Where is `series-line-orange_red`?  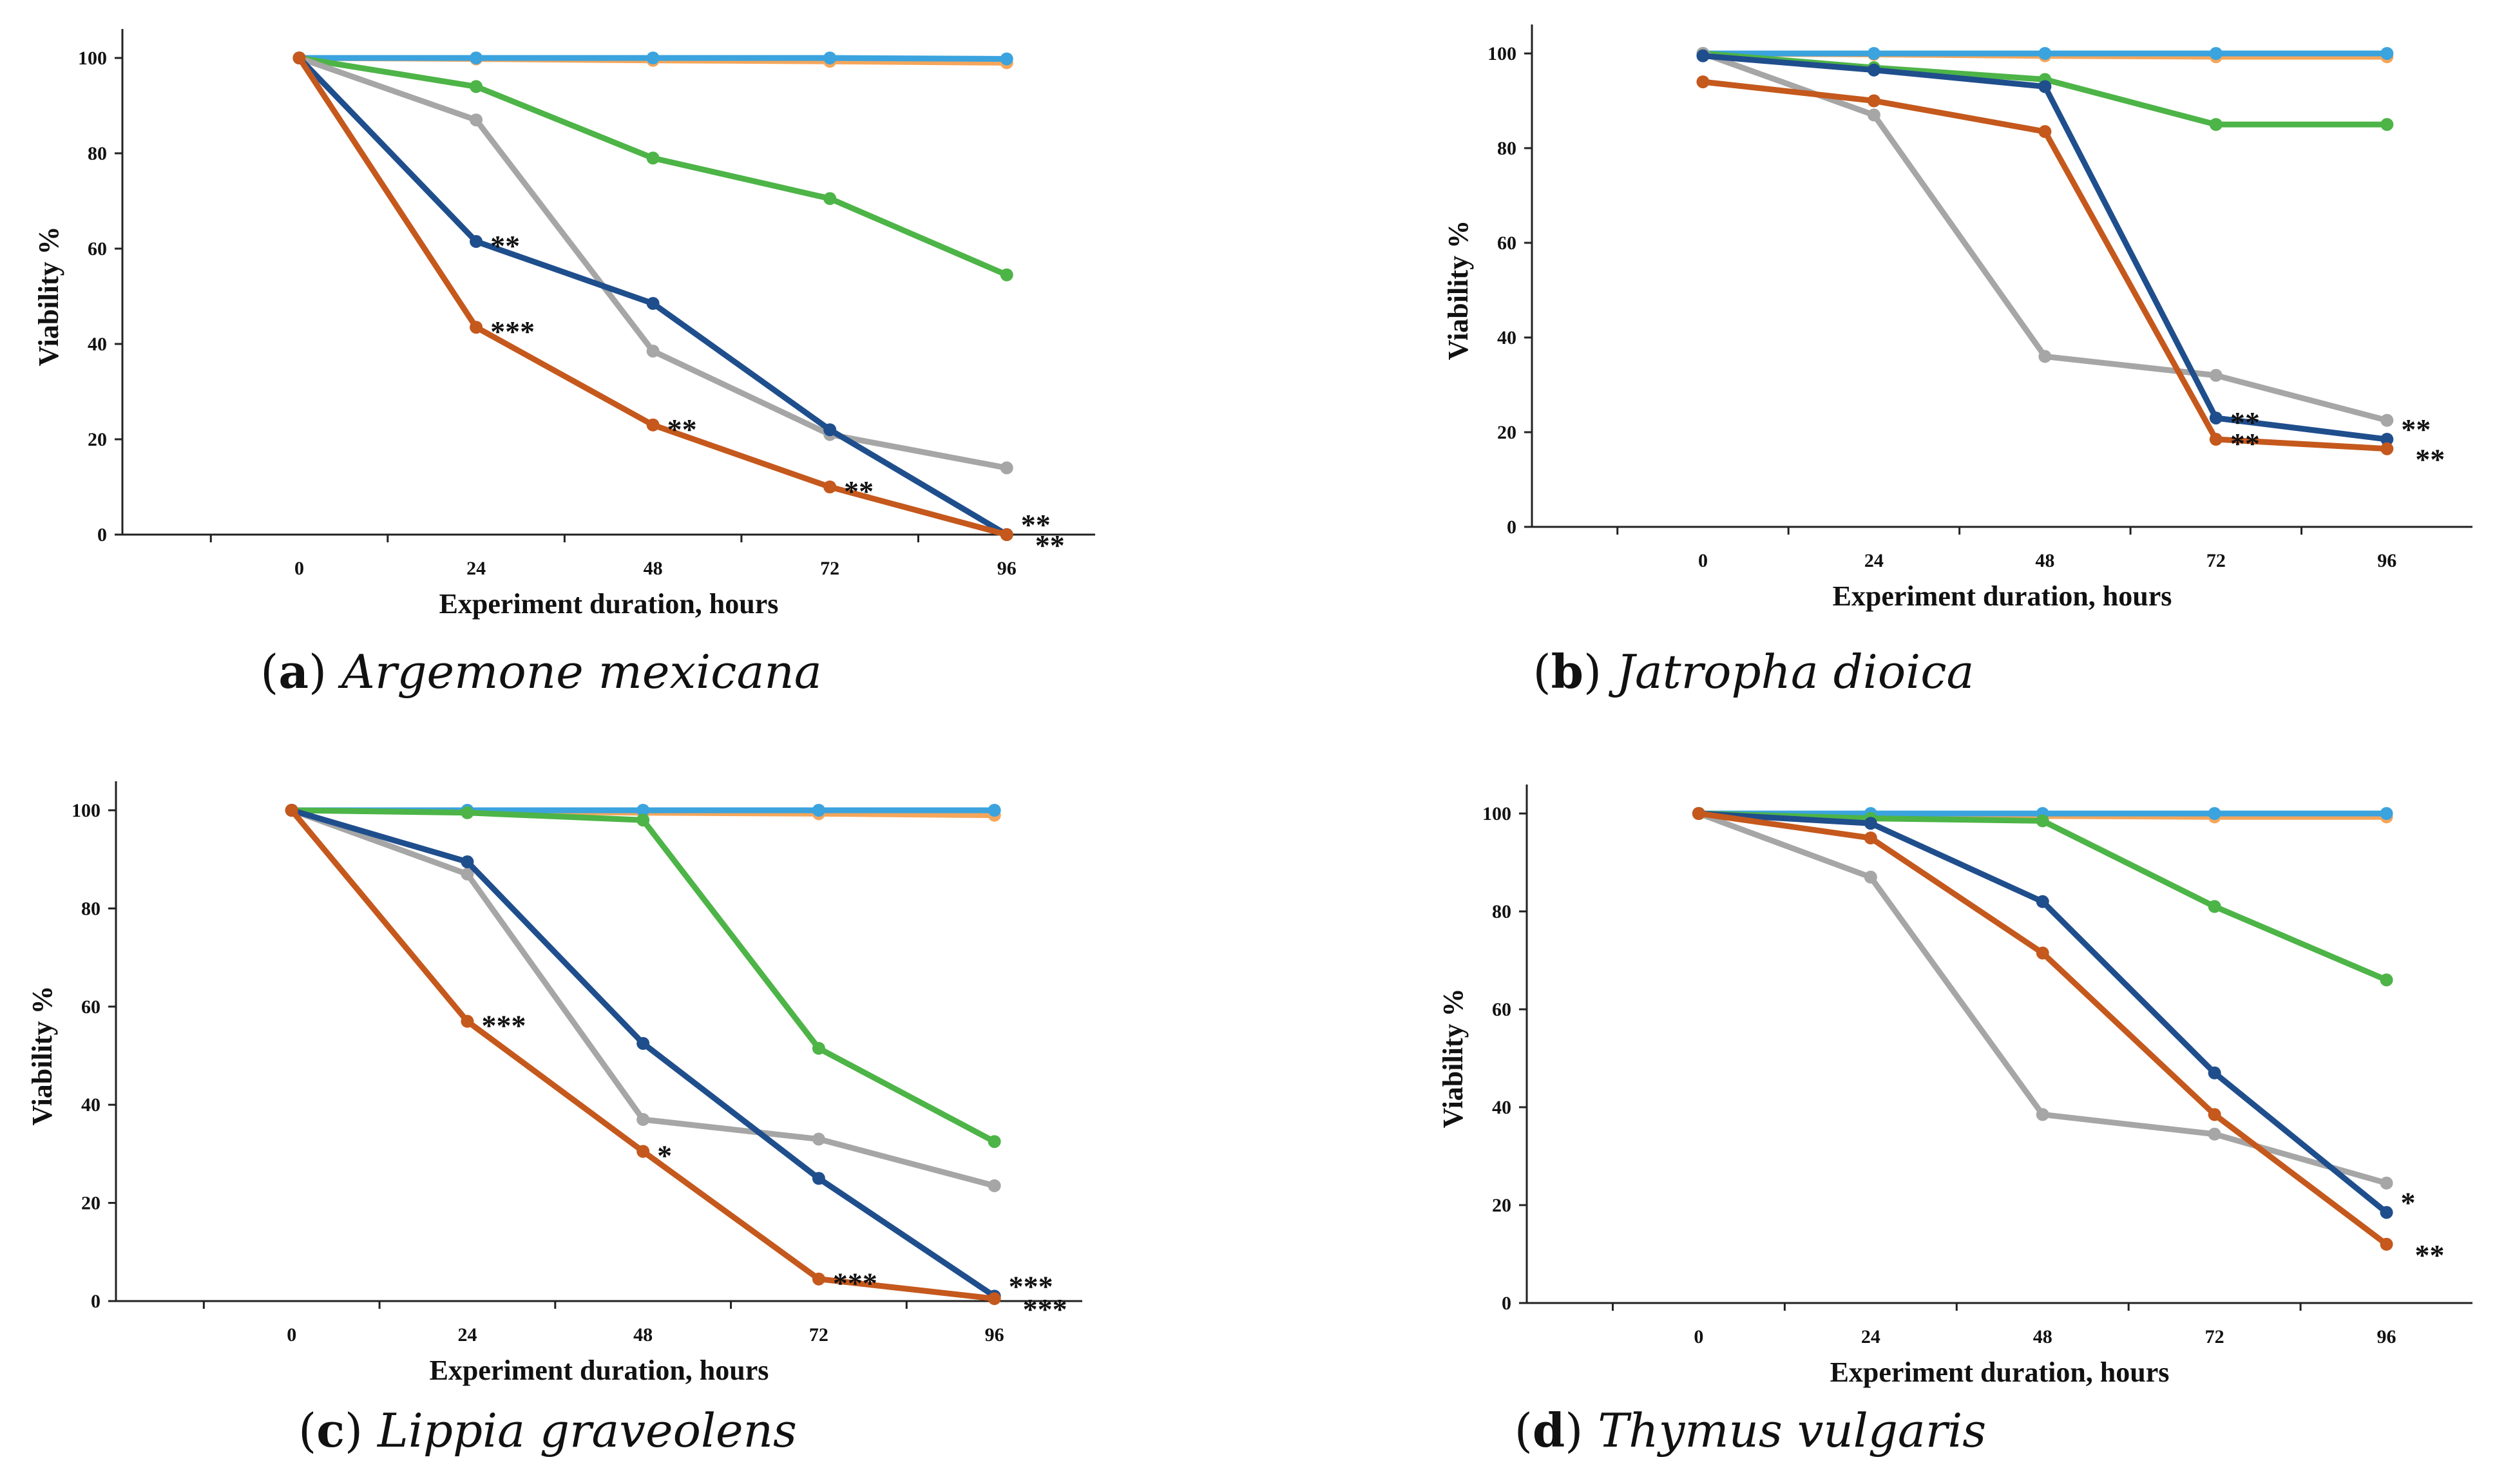 series-line-orange_red is located at coordinates (2042, 1029).